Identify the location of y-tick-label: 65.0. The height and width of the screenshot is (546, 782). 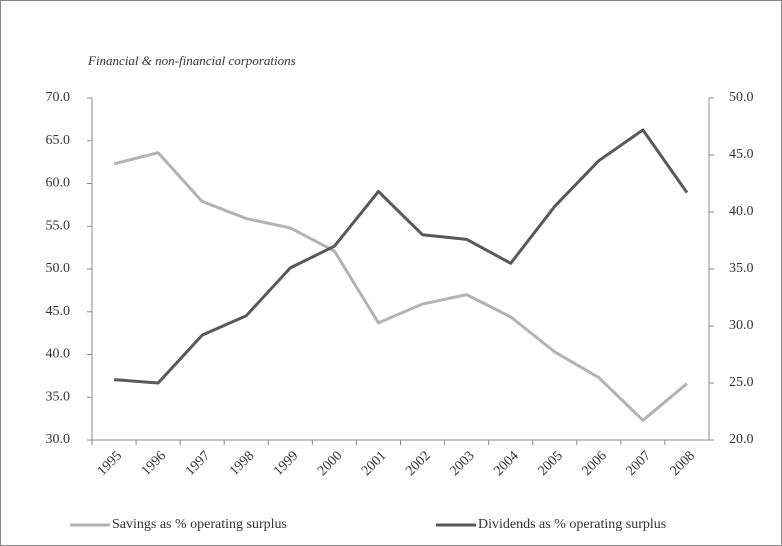
(58, 140).